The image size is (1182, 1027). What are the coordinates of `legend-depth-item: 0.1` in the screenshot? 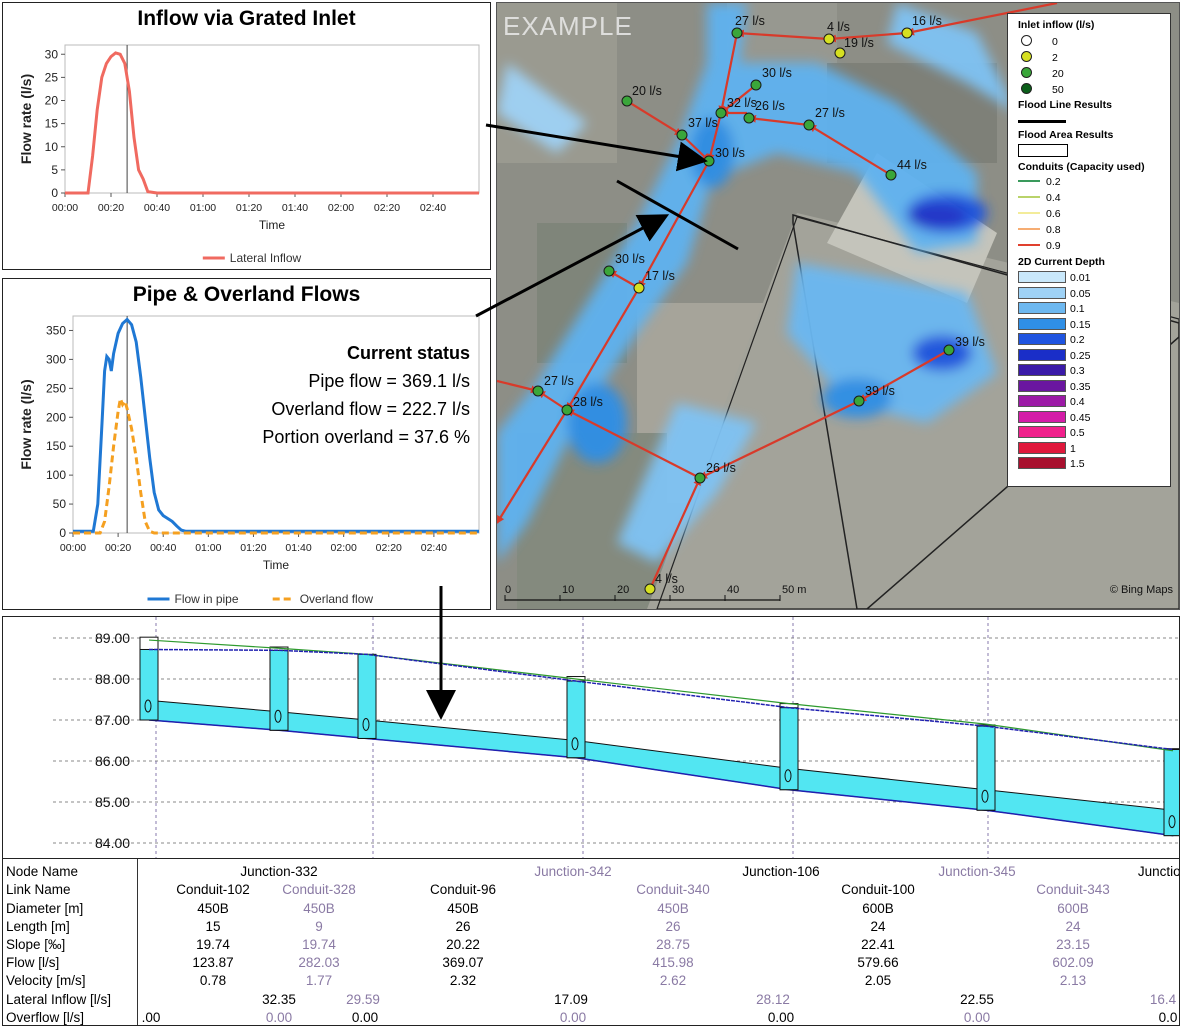 It's located at (1051, 308).